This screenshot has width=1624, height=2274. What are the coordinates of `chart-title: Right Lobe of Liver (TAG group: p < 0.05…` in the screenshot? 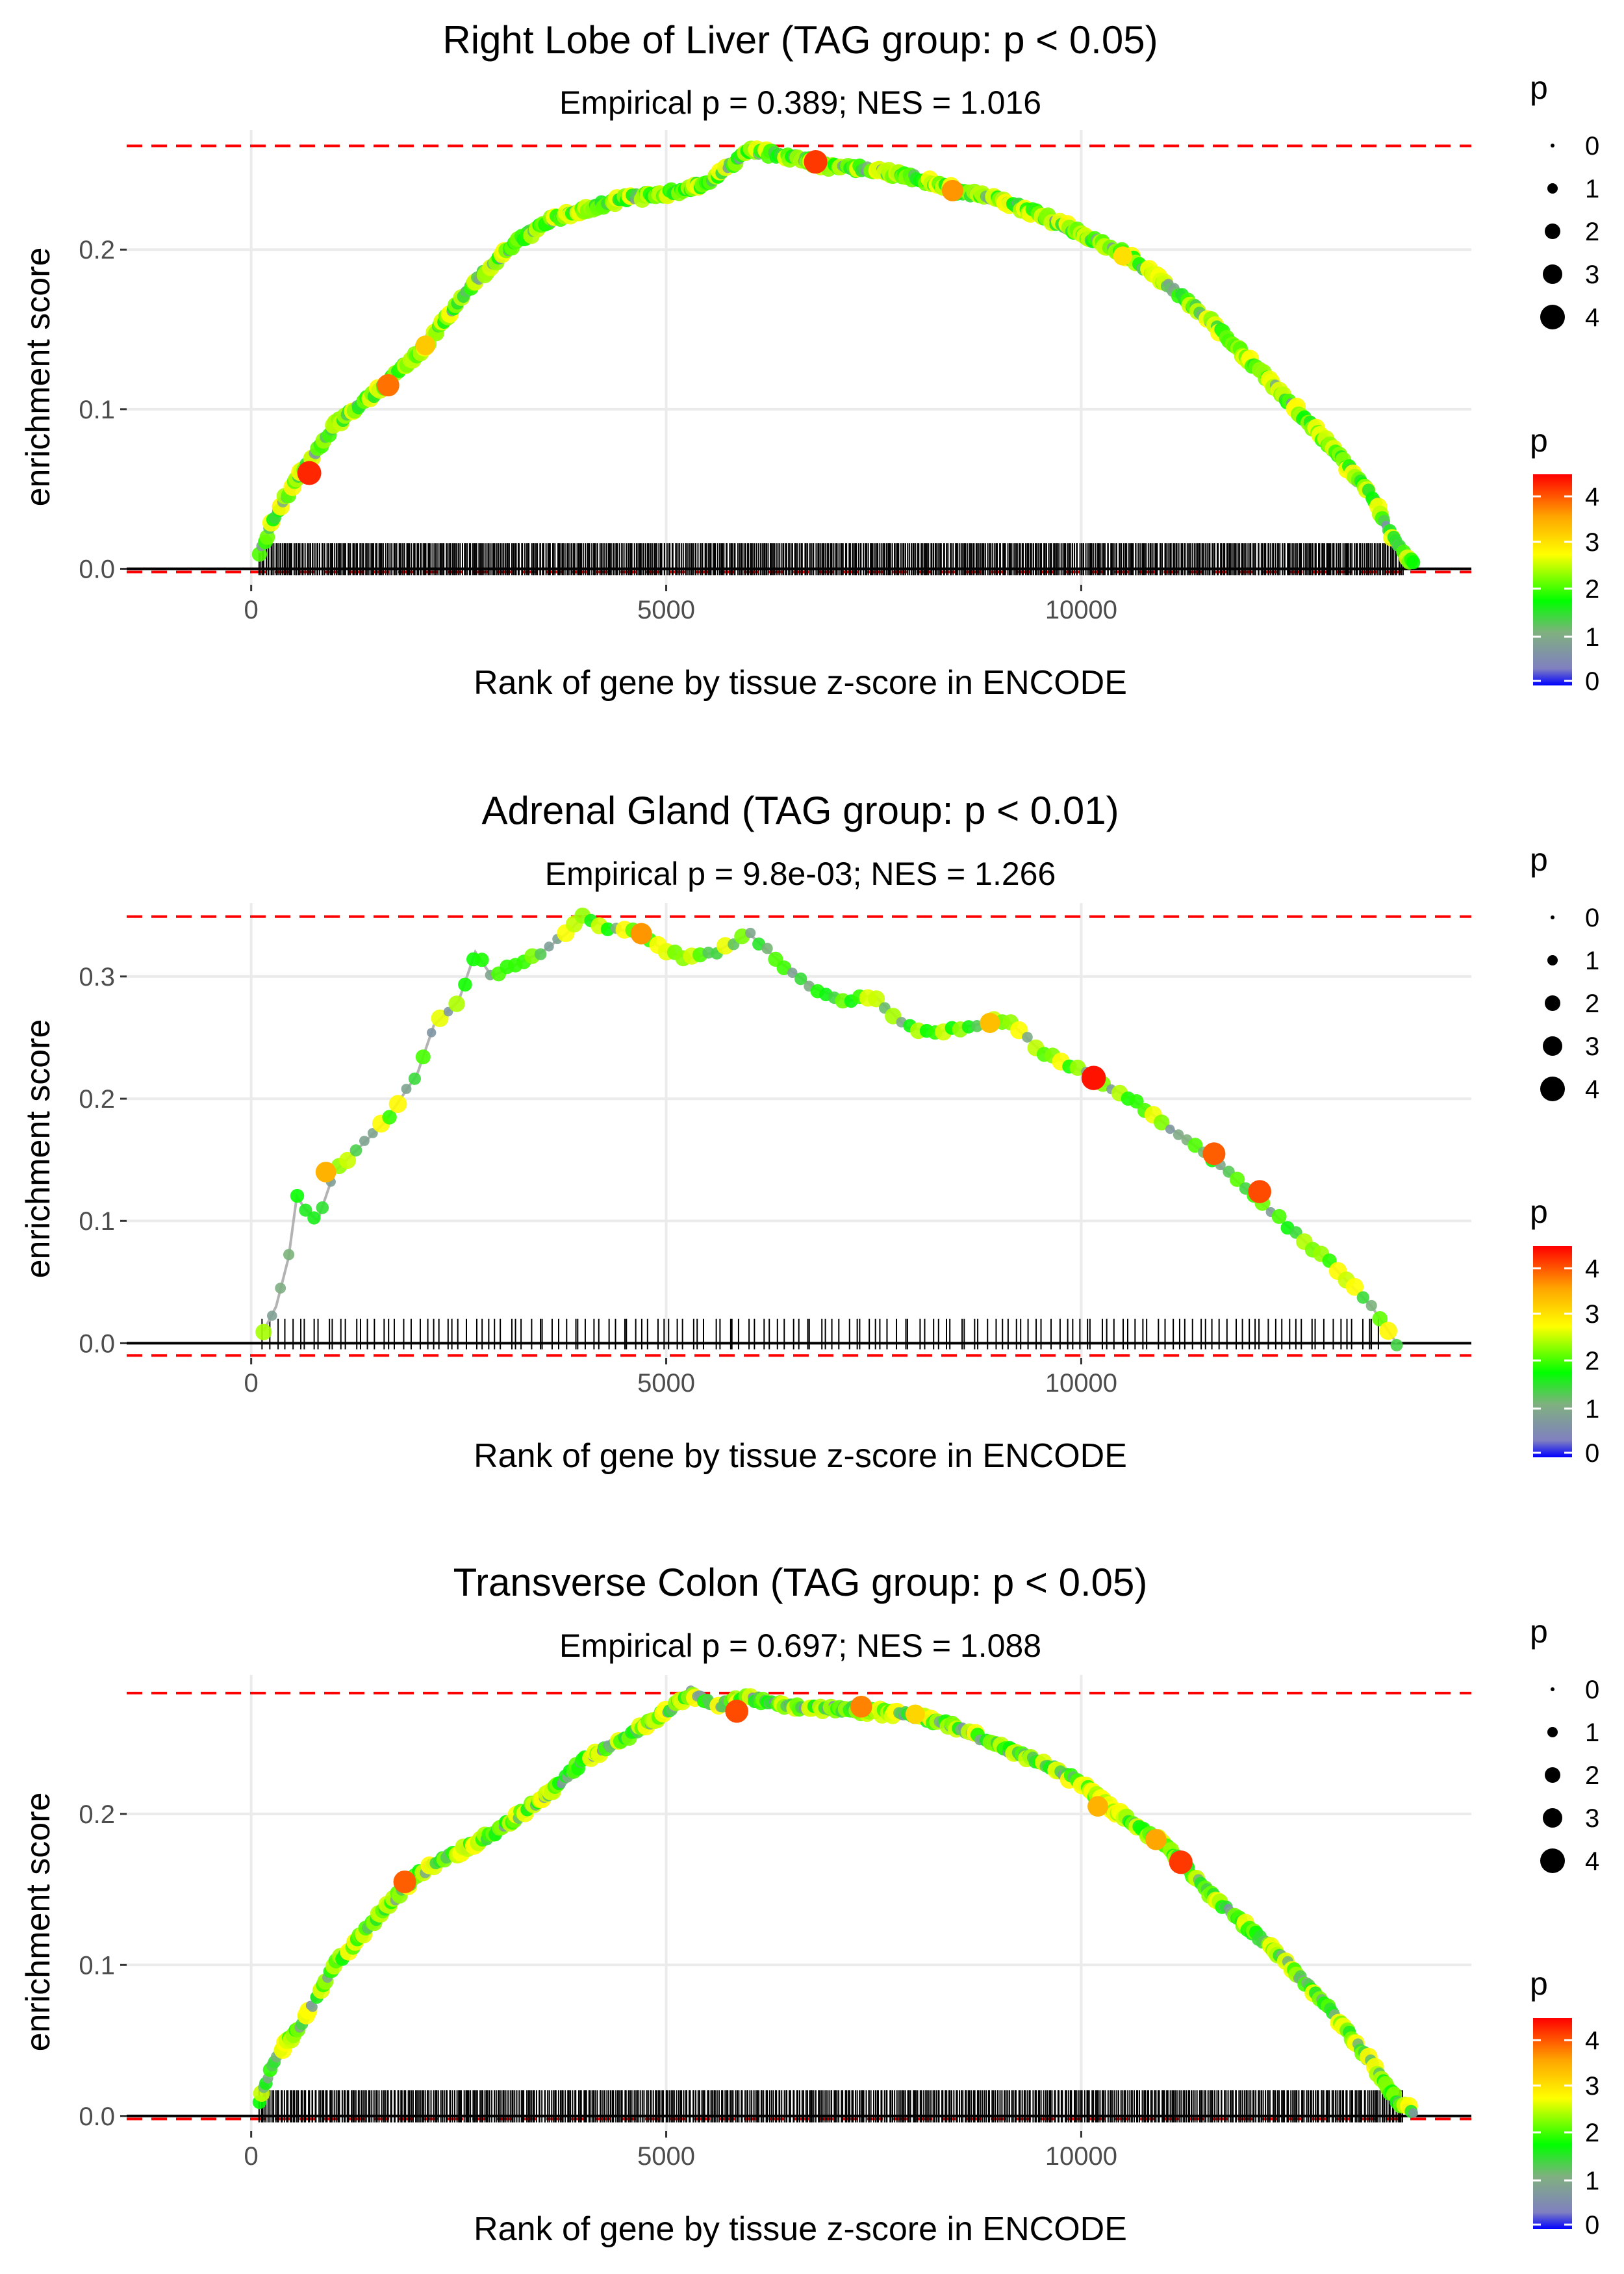 It's located at (800, 40).